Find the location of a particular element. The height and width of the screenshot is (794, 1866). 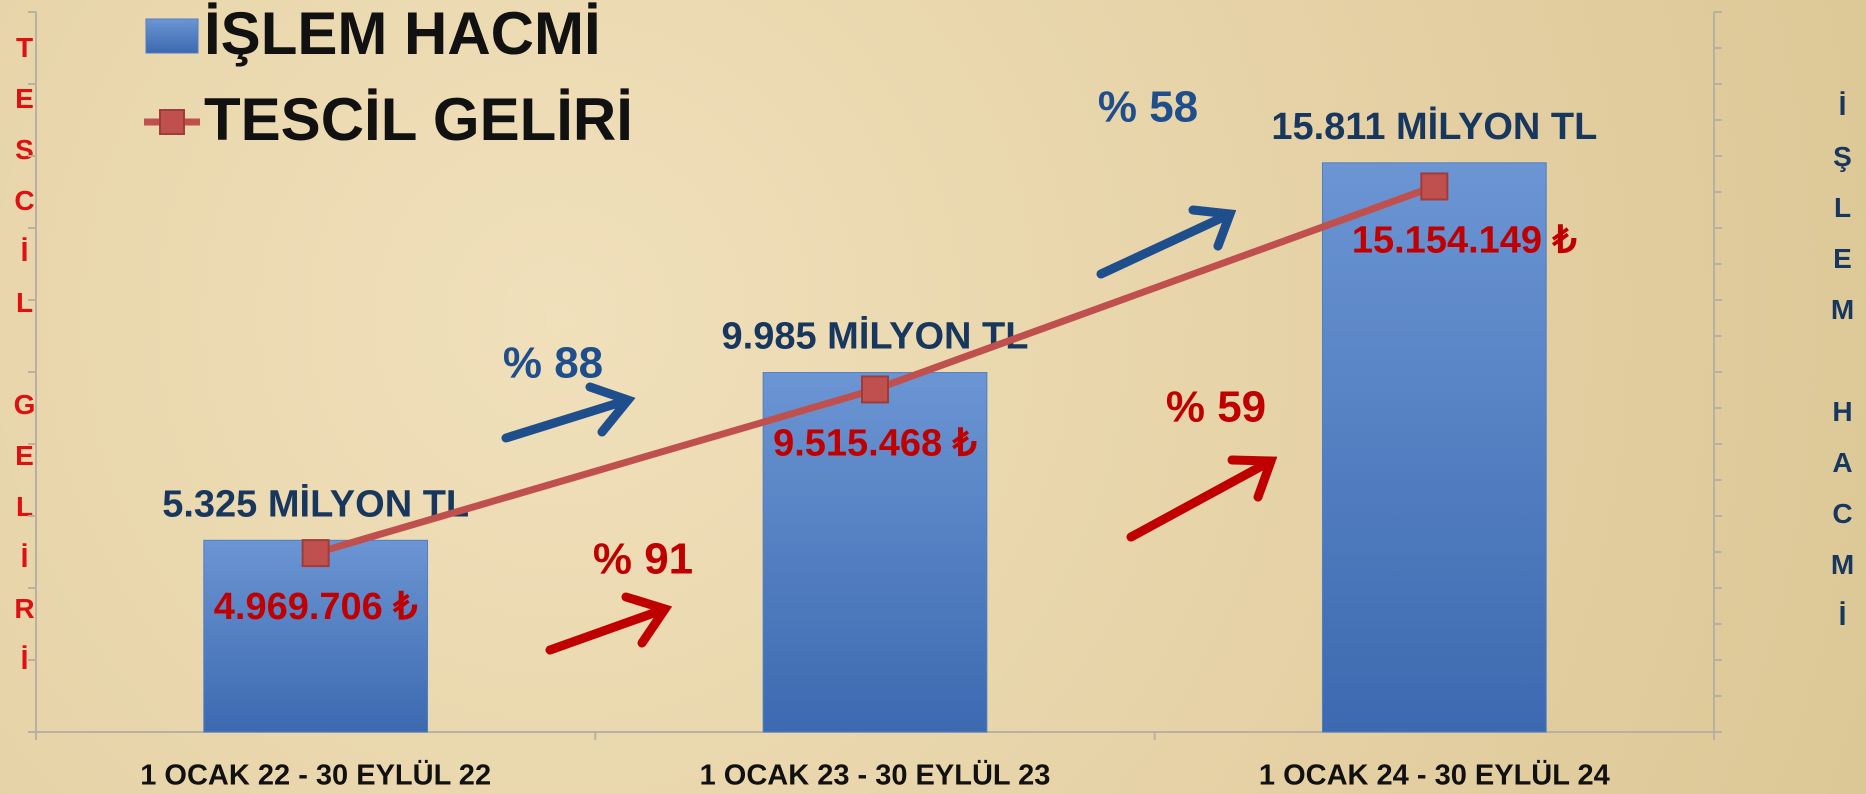

line-value-label: 9.515.468 ₺ is located at coordinates (875, 443).